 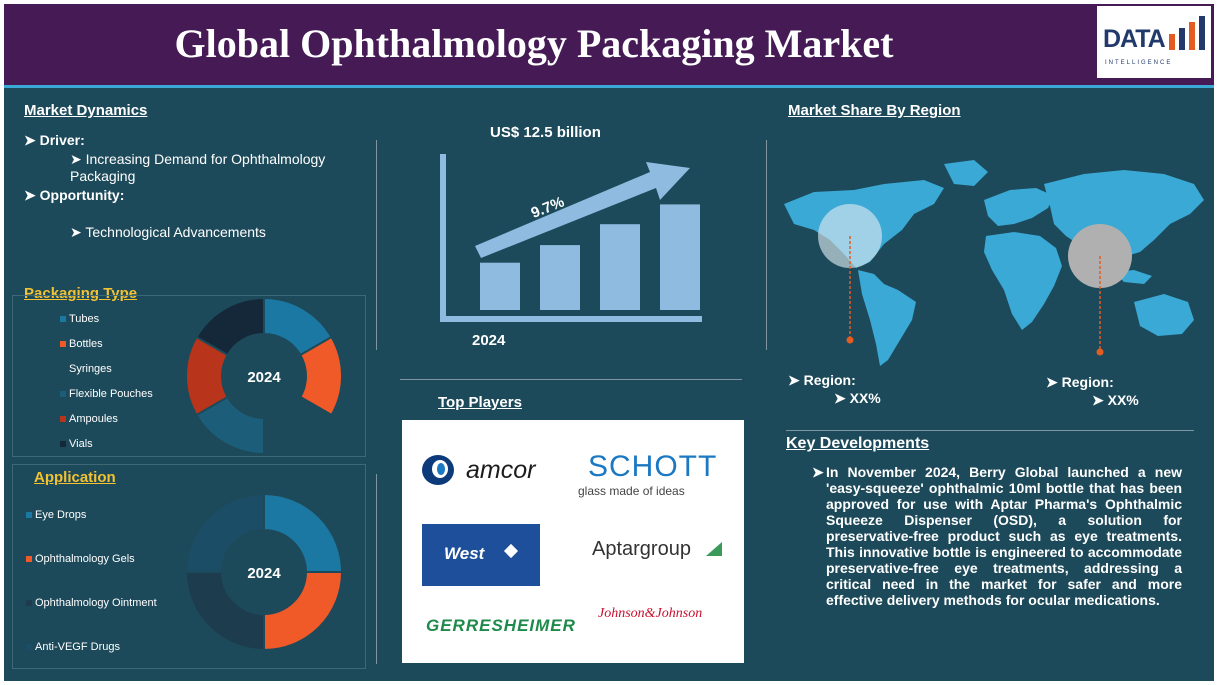 I want to click on amcor-logo: amcor, so click(x=490, y=470).